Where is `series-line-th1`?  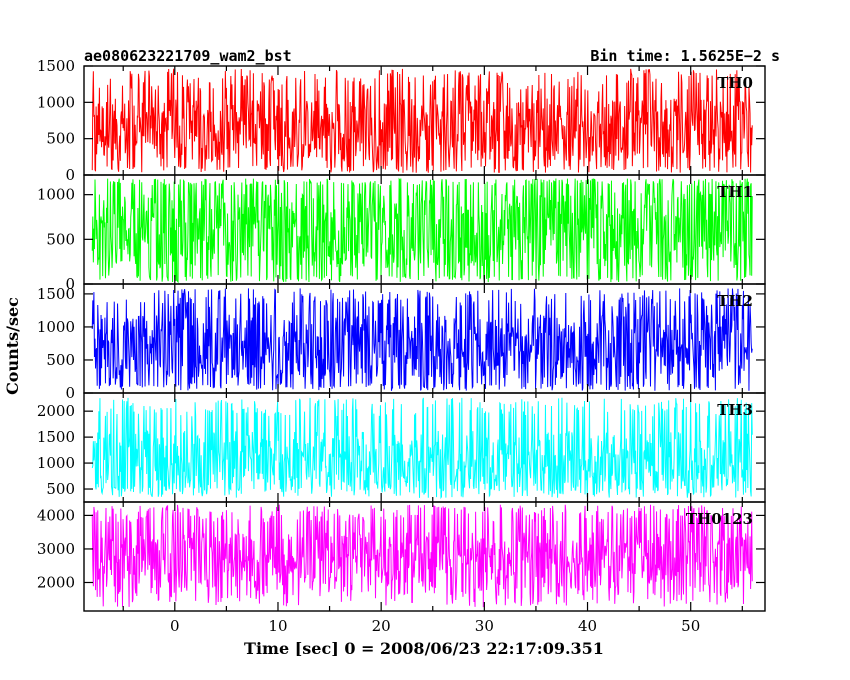
series-line-th1 is located at coordinates (422, 230).